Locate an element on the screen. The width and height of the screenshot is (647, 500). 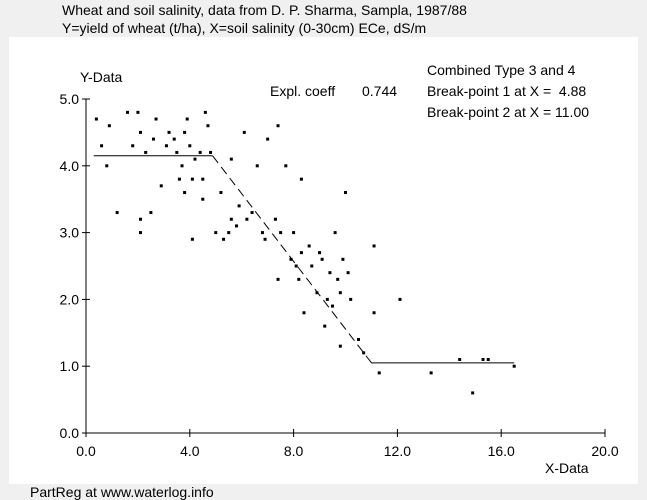
model-type-label: Combined Type 3 and 4 is located at coordinates (501, 70).